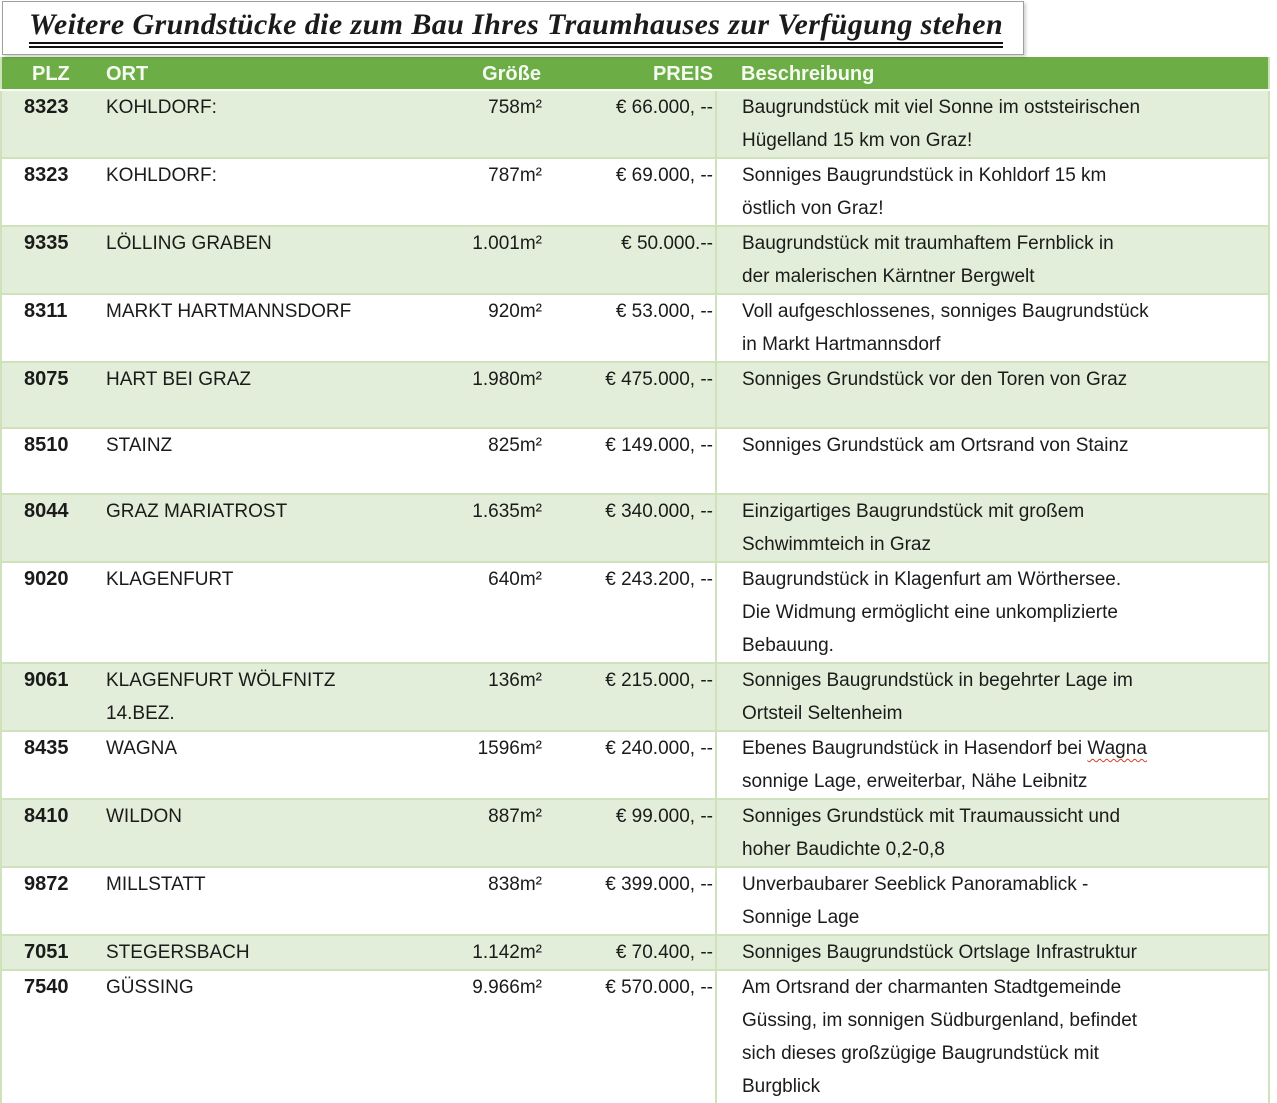 The width and height of the screenshot is (1277, 1103). Describe the element at coordinates (515, 175) in the screenshot. I see `groesse-cell: 787m²` at that location.